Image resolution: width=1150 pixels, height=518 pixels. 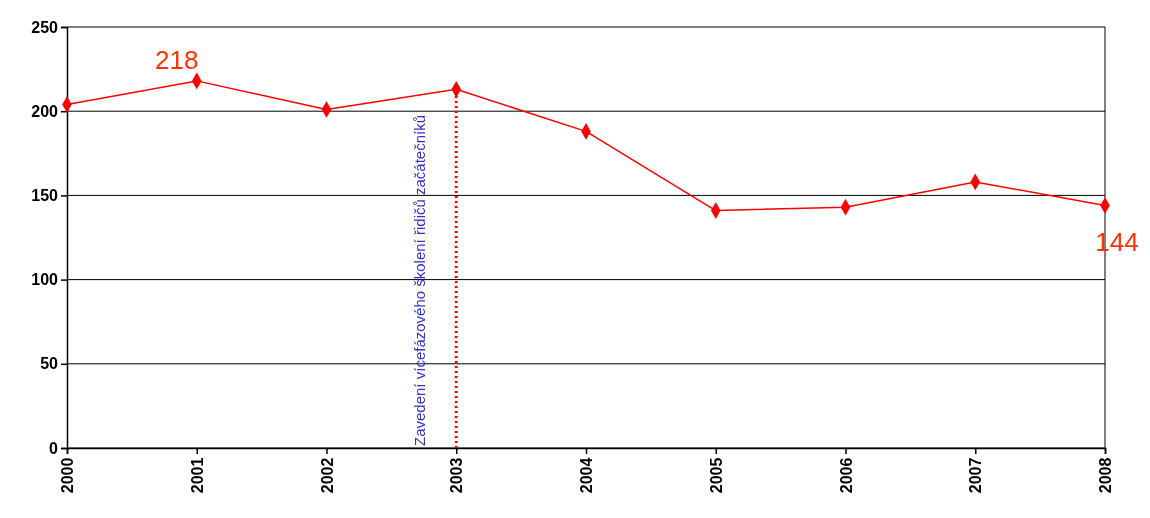 I want to click on x-tick-label: 2006, so click(x=846, y=475).